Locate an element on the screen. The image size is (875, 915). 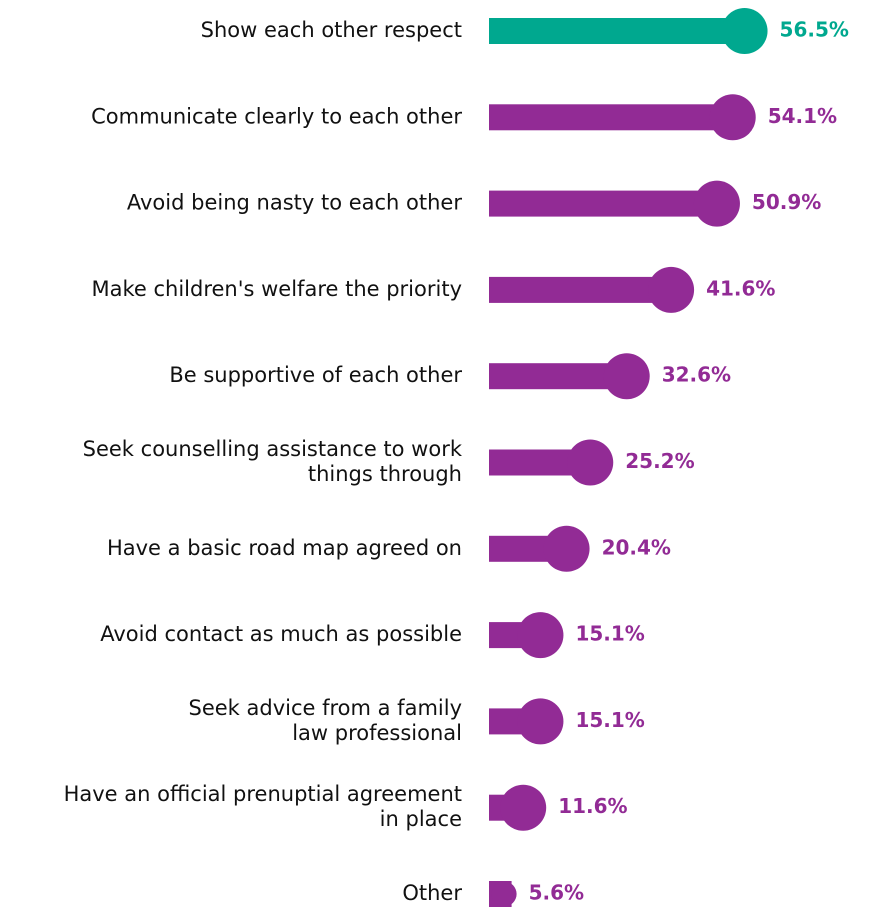
category-label: Avoid contact as much as possible is located at coordinates (281, 634).